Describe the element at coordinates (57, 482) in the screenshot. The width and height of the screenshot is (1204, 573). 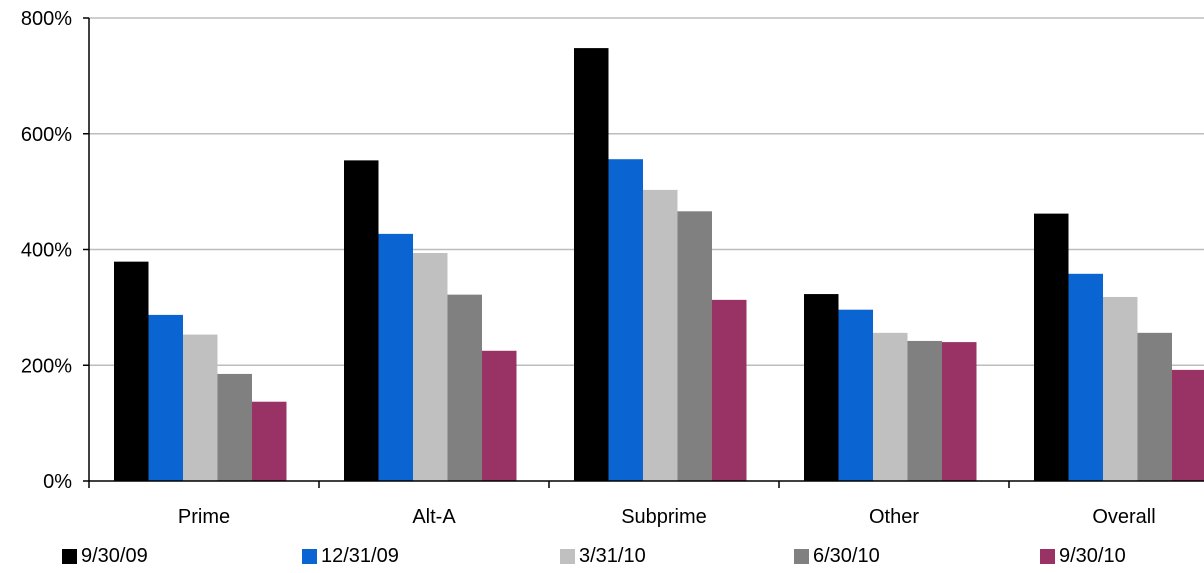
I see `y-tick-label: 0%` at that location.